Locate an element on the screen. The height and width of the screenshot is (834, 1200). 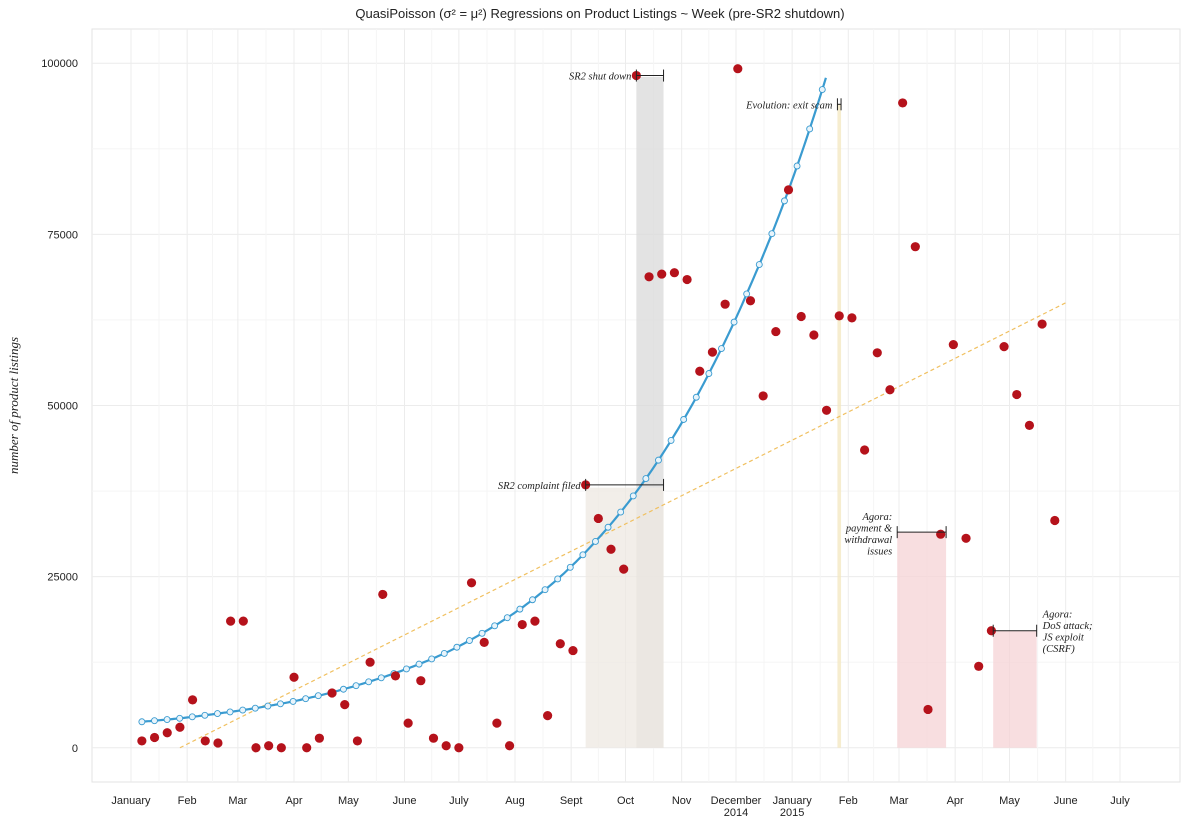
x-tick-label: December is located at coordinates (736, 801).